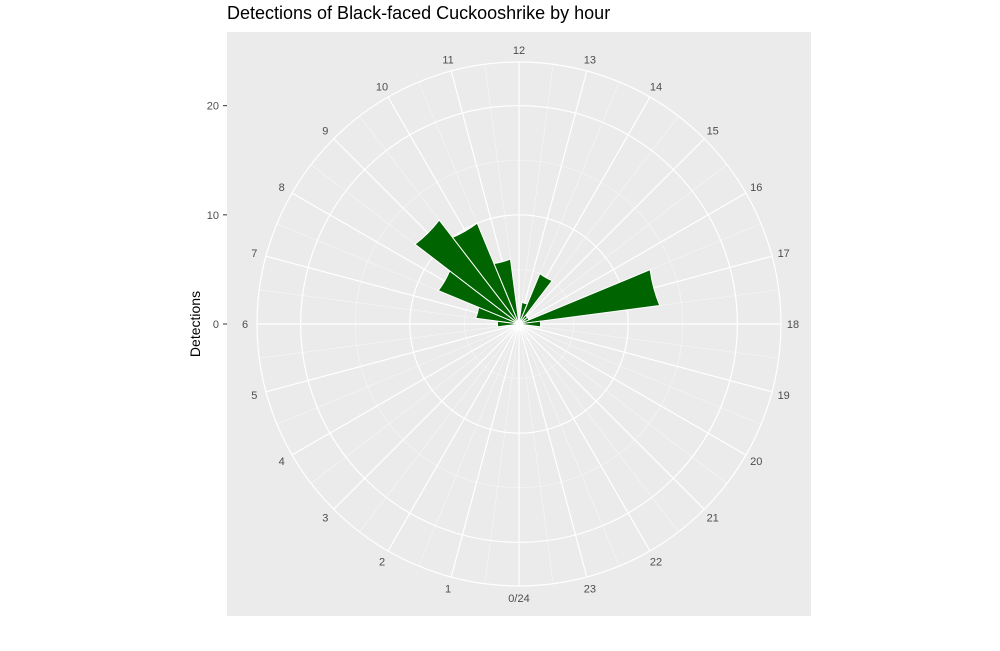 The width and height of the screenshot is (1000, 651). Describe the element at coordinates (519, 51) in the screenshot. I see `hour-tick-label: 12` at that location.